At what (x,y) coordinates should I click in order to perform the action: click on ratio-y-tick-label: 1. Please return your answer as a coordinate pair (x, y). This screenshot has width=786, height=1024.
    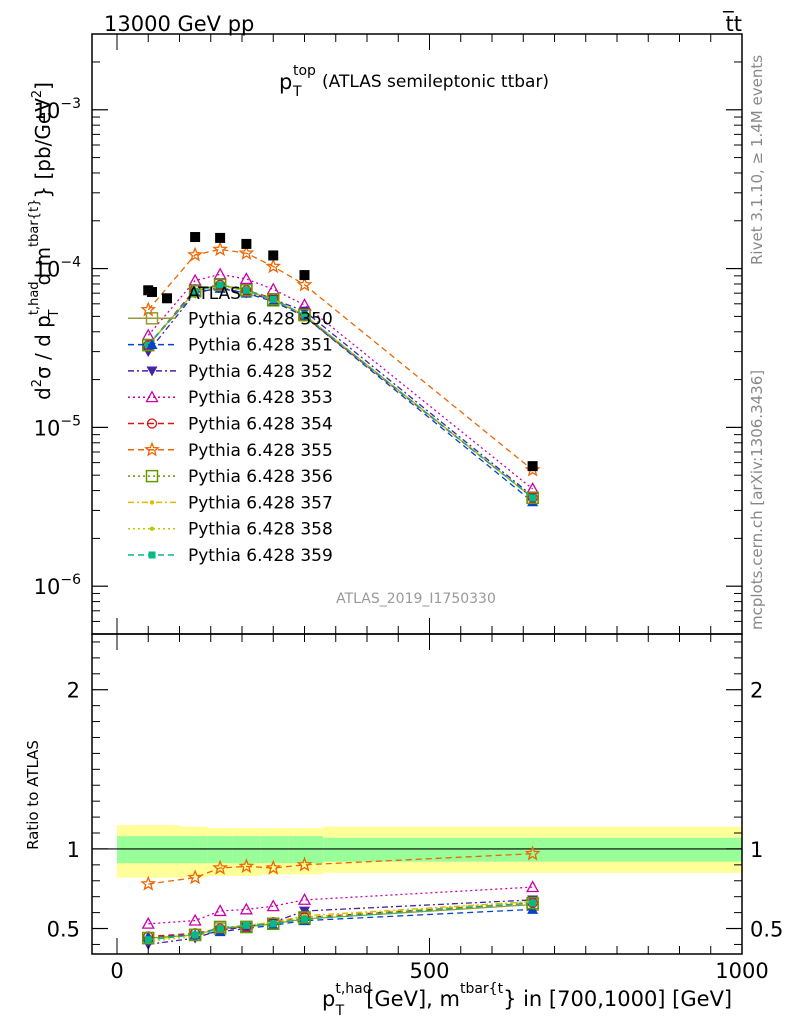
    Looking at the image, I should click on (73, 850).